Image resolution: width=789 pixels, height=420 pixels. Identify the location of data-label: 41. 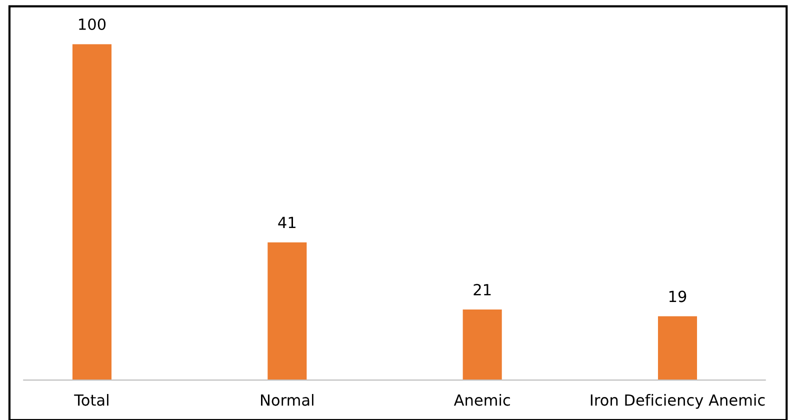
(287, 222).